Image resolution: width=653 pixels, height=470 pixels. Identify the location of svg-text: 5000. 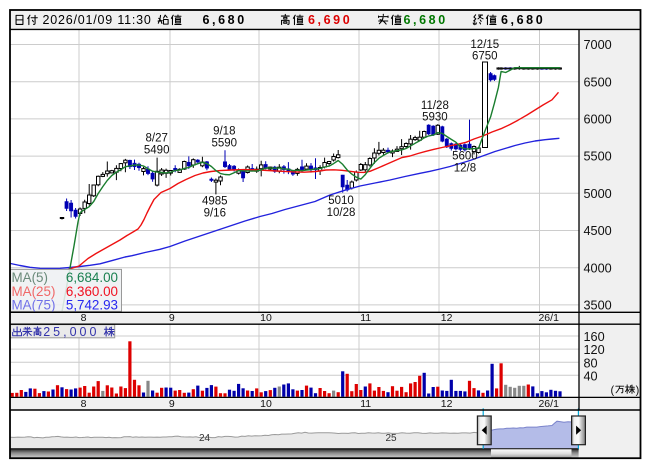
(598, 194).